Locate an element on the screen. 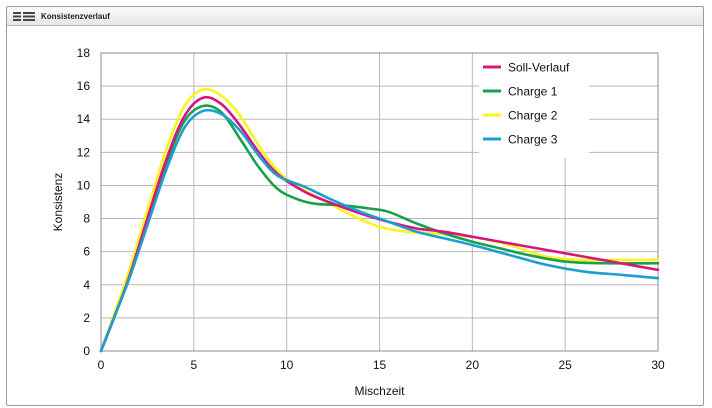 The image size is (712, 408). legend-label-charge-1: Charge 1 is located at coordinates (533, 92).